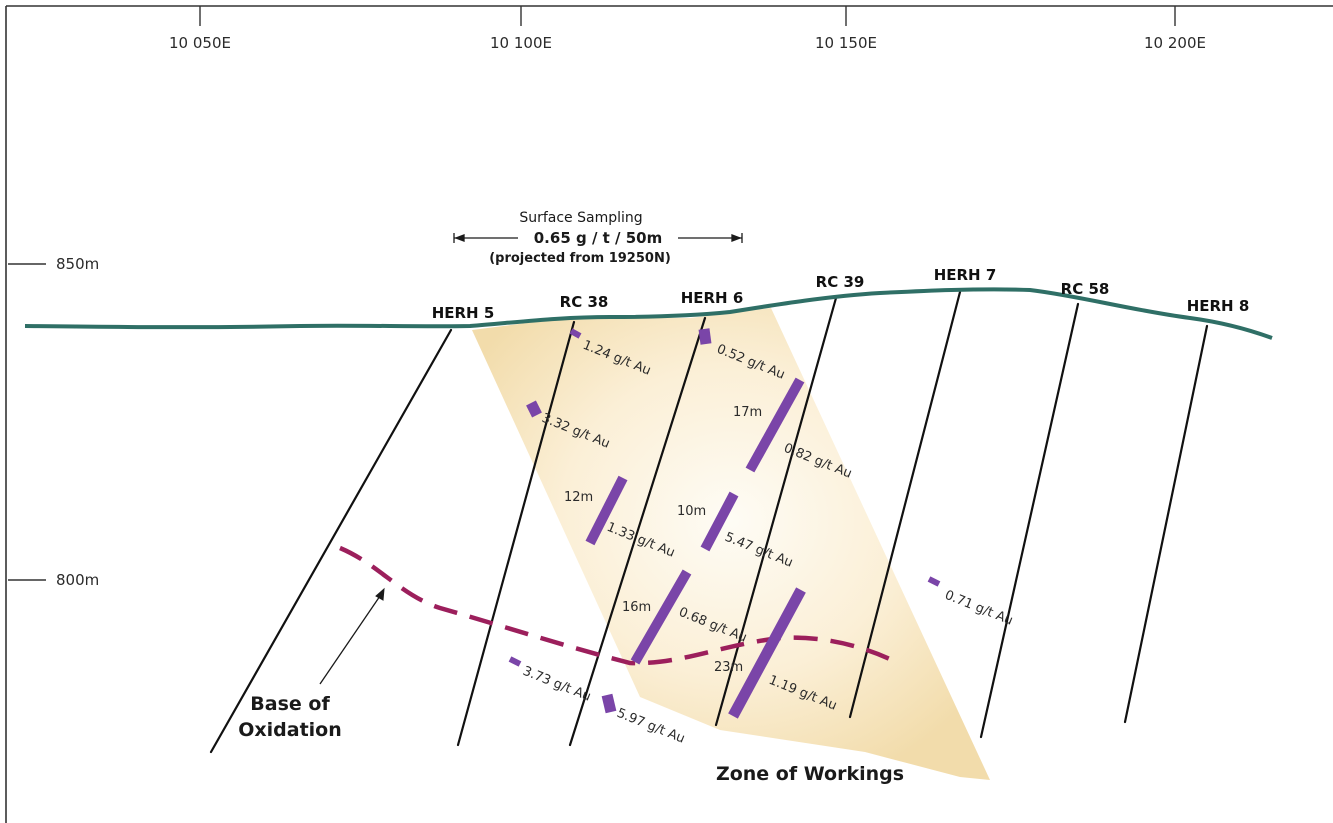 The width and height of the screenshot is (1333, 823). I want to click on assay-label: 5.97 g/t Au, so click(651, 726).